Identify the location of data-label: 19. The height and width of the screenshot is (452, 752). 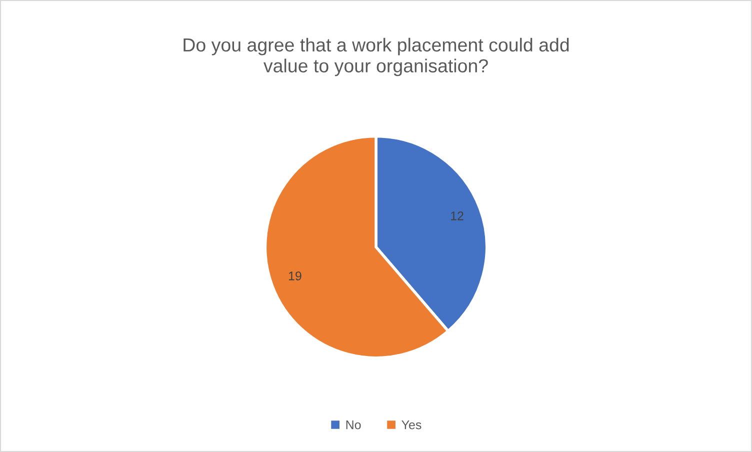
(295, 276).